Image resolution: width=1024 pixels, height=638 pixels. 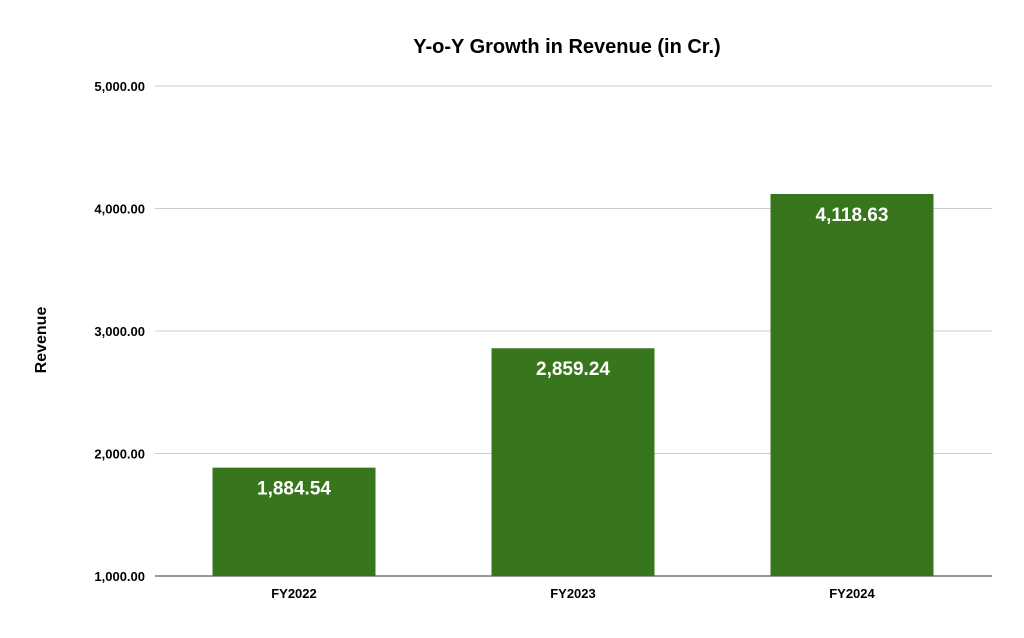 What do you see at coordinates (852, 384) in the screenshot?
I see `bar-fy2024` at bounding box center [852, 384].